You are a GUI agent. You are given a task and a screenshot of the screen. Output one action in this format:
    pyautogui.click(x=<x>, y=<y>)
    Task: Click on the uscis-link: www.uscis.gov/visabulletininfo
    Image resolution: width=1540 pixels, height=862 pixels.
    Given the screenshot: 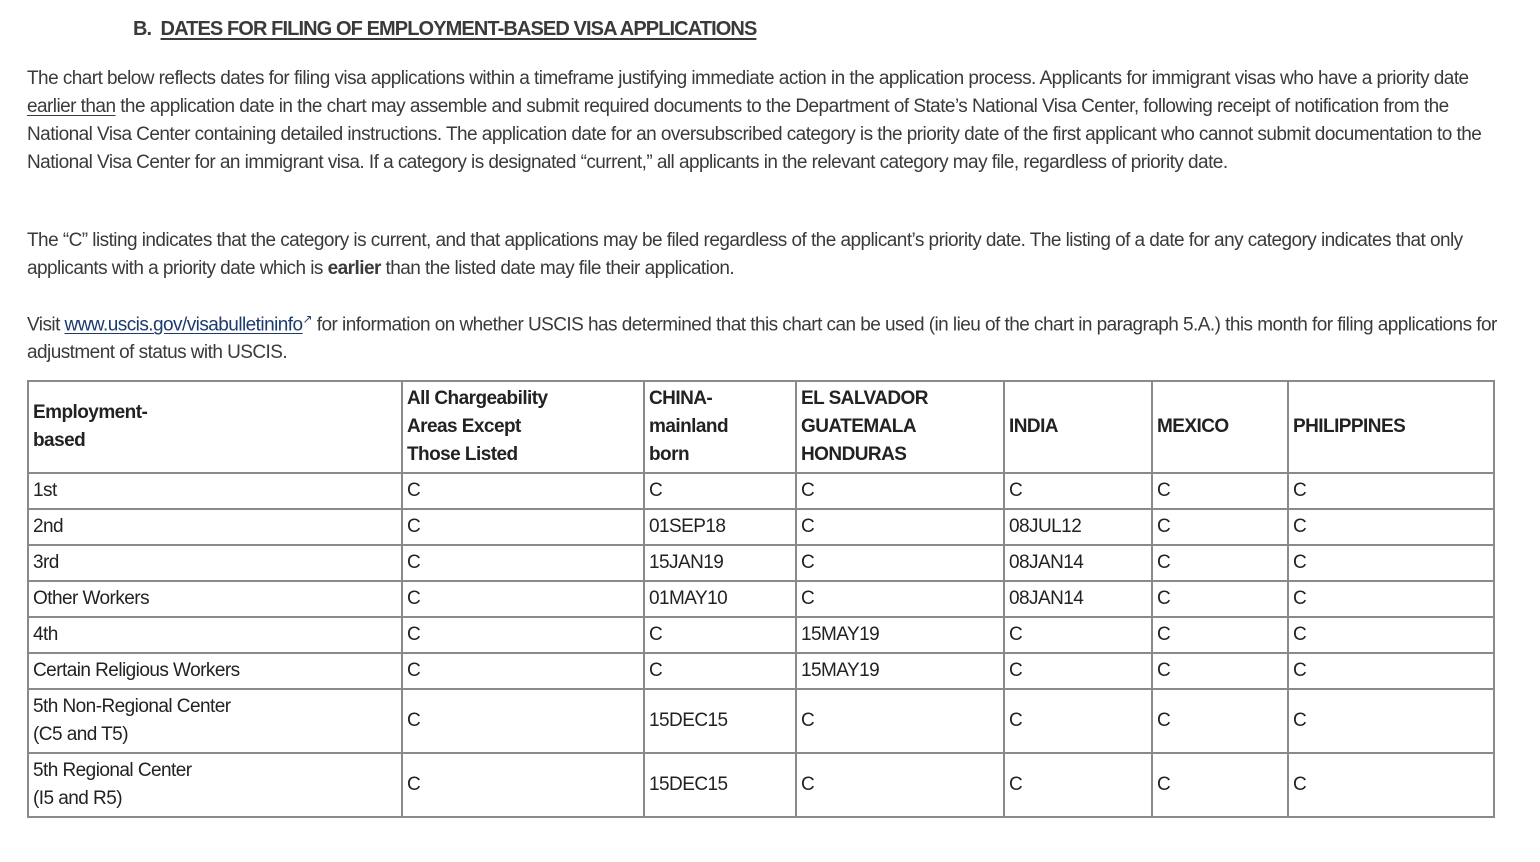 What is the action you would take?
    pyautogui.click(x=184, y=325)
    